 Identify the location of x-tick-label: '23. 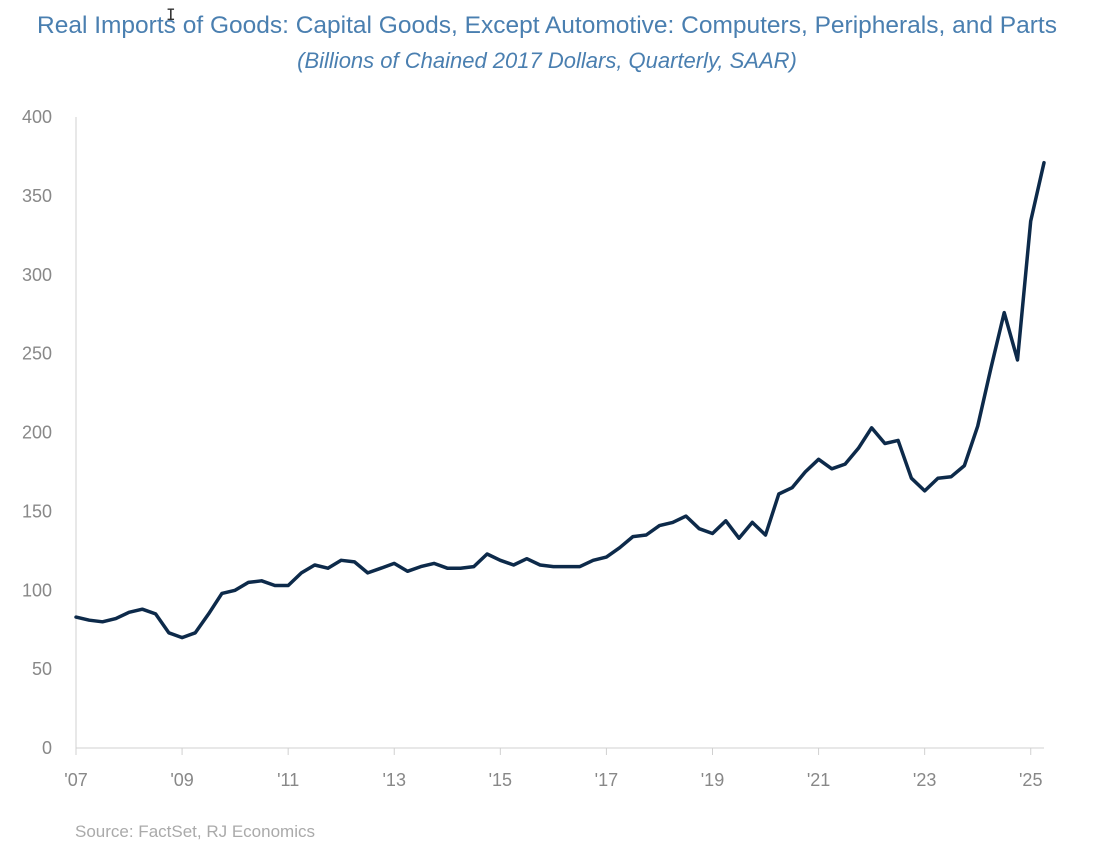
(924, 780).